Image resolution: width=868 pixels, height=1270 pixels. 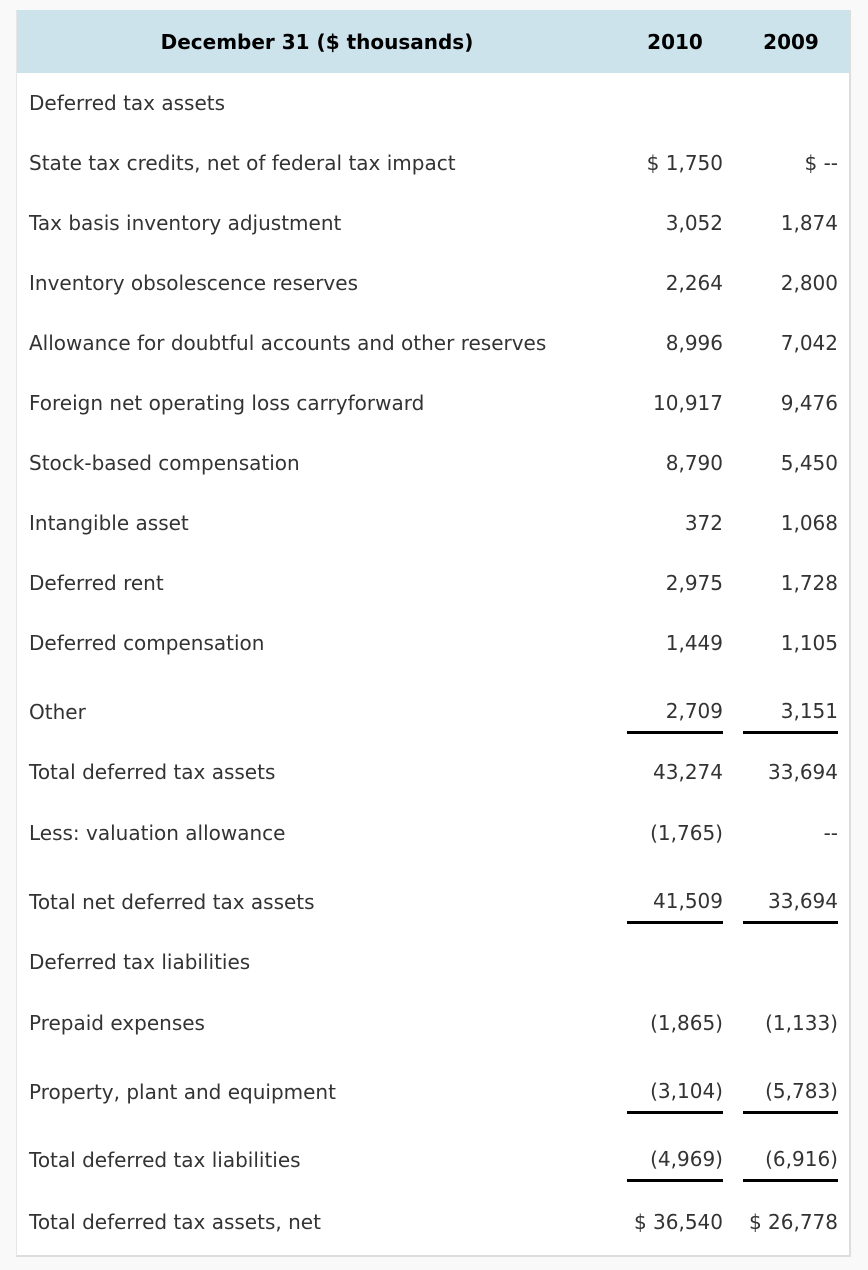 I want to click on value-2009-cell: 1,874, so click(x=791, y=223).